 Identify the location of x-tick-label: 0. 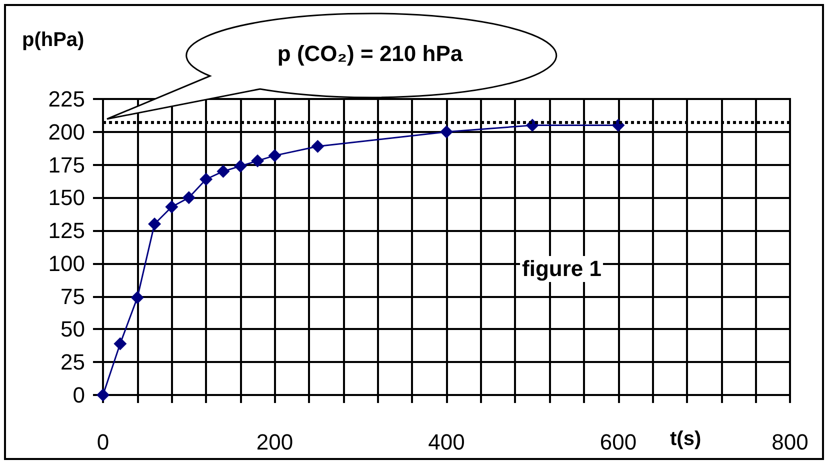
(103, 442).